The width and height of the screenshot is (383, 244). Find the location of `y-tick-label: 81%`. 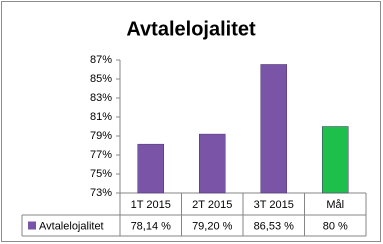

y-tick-label: 81% is located at coordinates (101, 117).